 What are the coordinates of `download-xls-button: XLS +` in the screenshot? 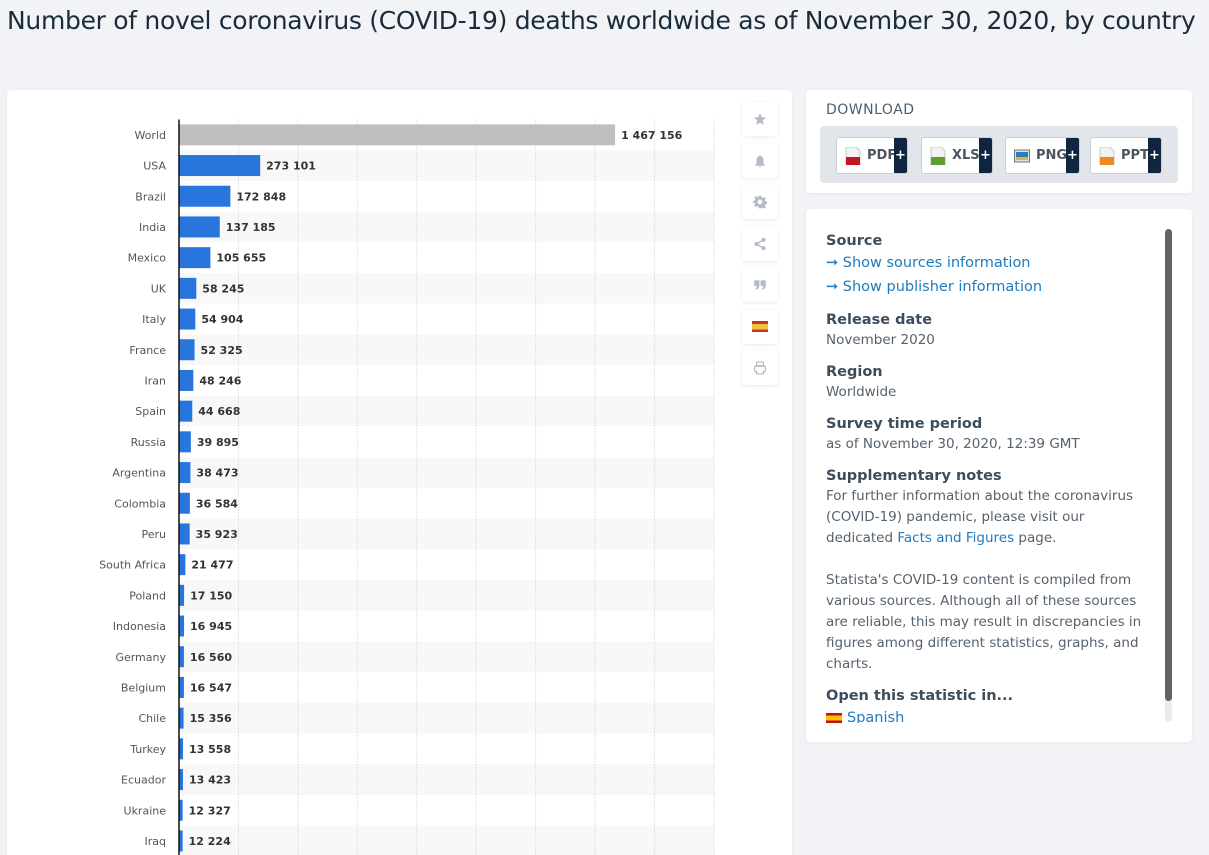 It's located at (957, 155).